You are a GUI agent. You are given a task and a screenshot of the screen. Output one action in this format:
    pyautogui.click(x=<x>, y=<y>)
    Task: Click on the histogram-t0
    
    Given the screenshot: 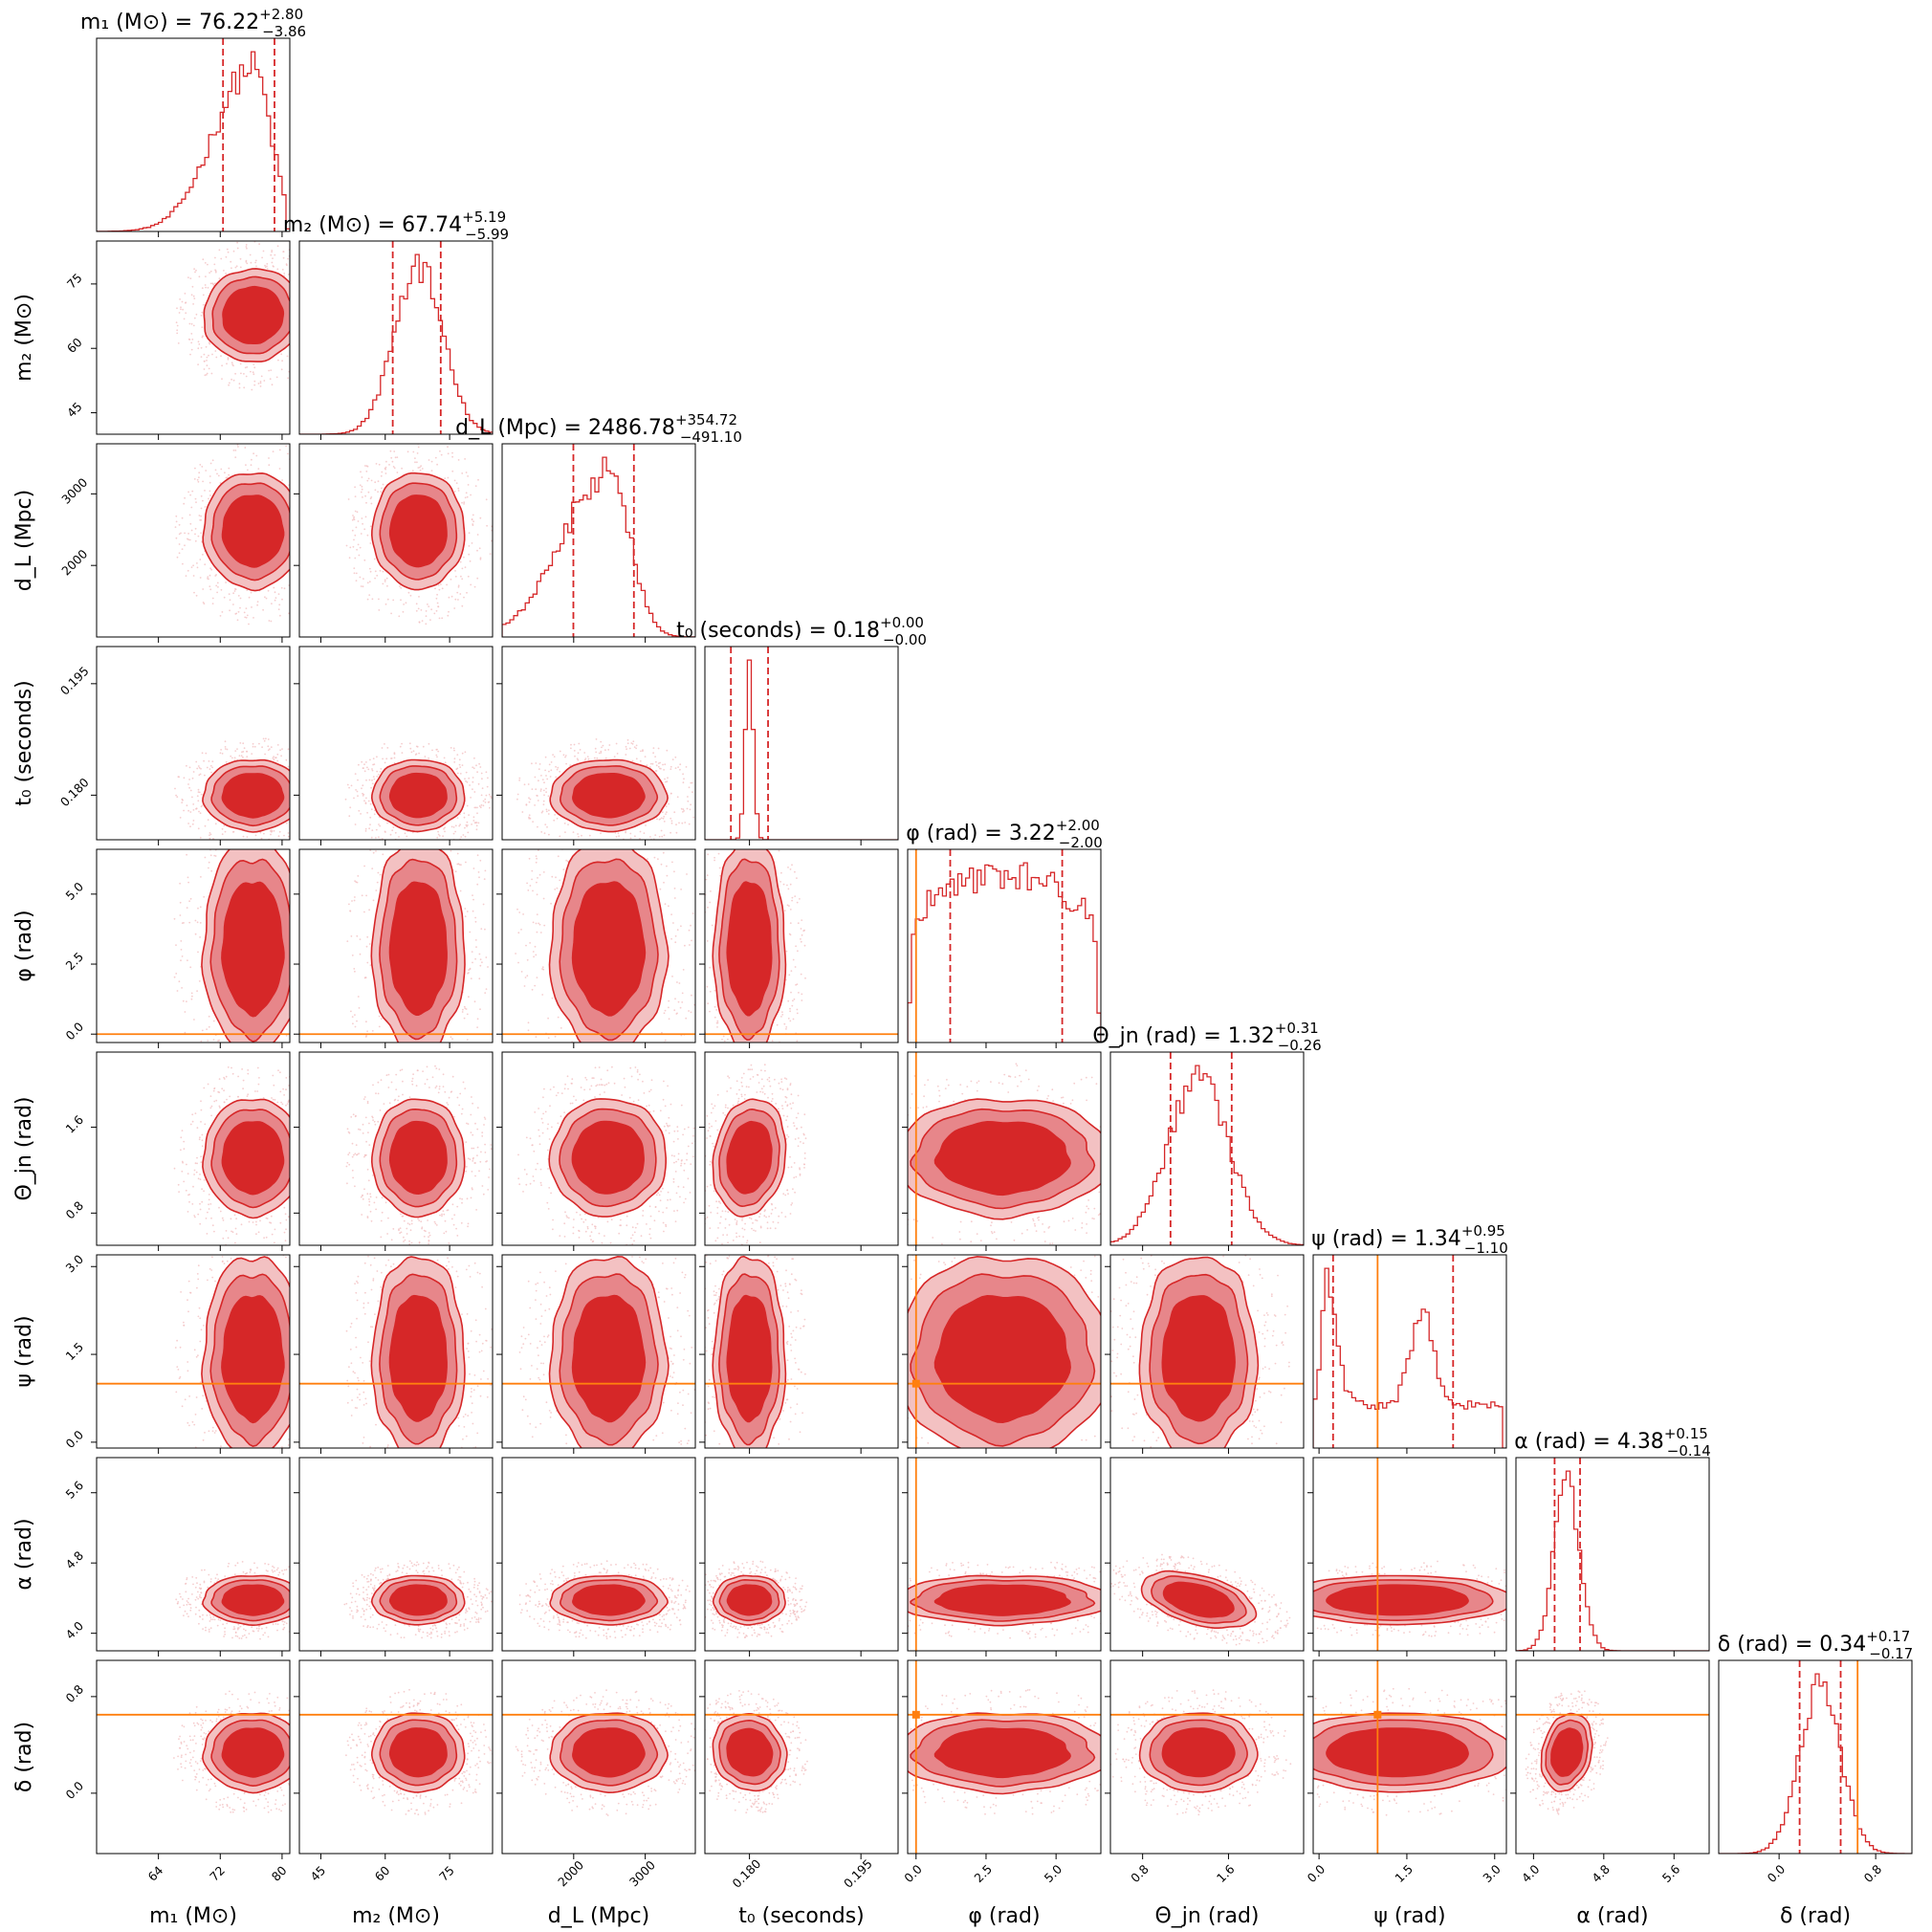 What is the action you would take?
    pyautogui.click(x=801, y=750)
    